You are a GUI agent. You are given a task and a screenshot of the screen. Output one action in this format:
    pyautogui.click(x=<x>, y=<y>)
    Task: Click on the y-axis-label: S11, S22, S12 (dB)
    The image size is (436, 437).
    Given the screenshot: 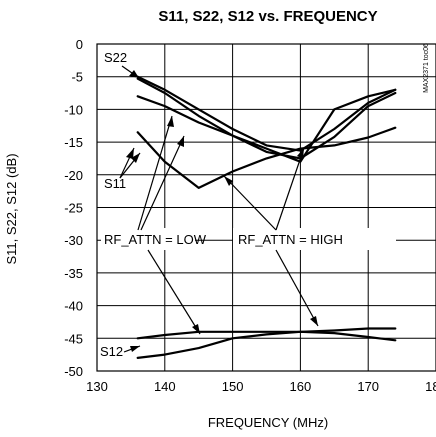 What is the action you would take?
    pyautogui.click(x=11, y=208)
    